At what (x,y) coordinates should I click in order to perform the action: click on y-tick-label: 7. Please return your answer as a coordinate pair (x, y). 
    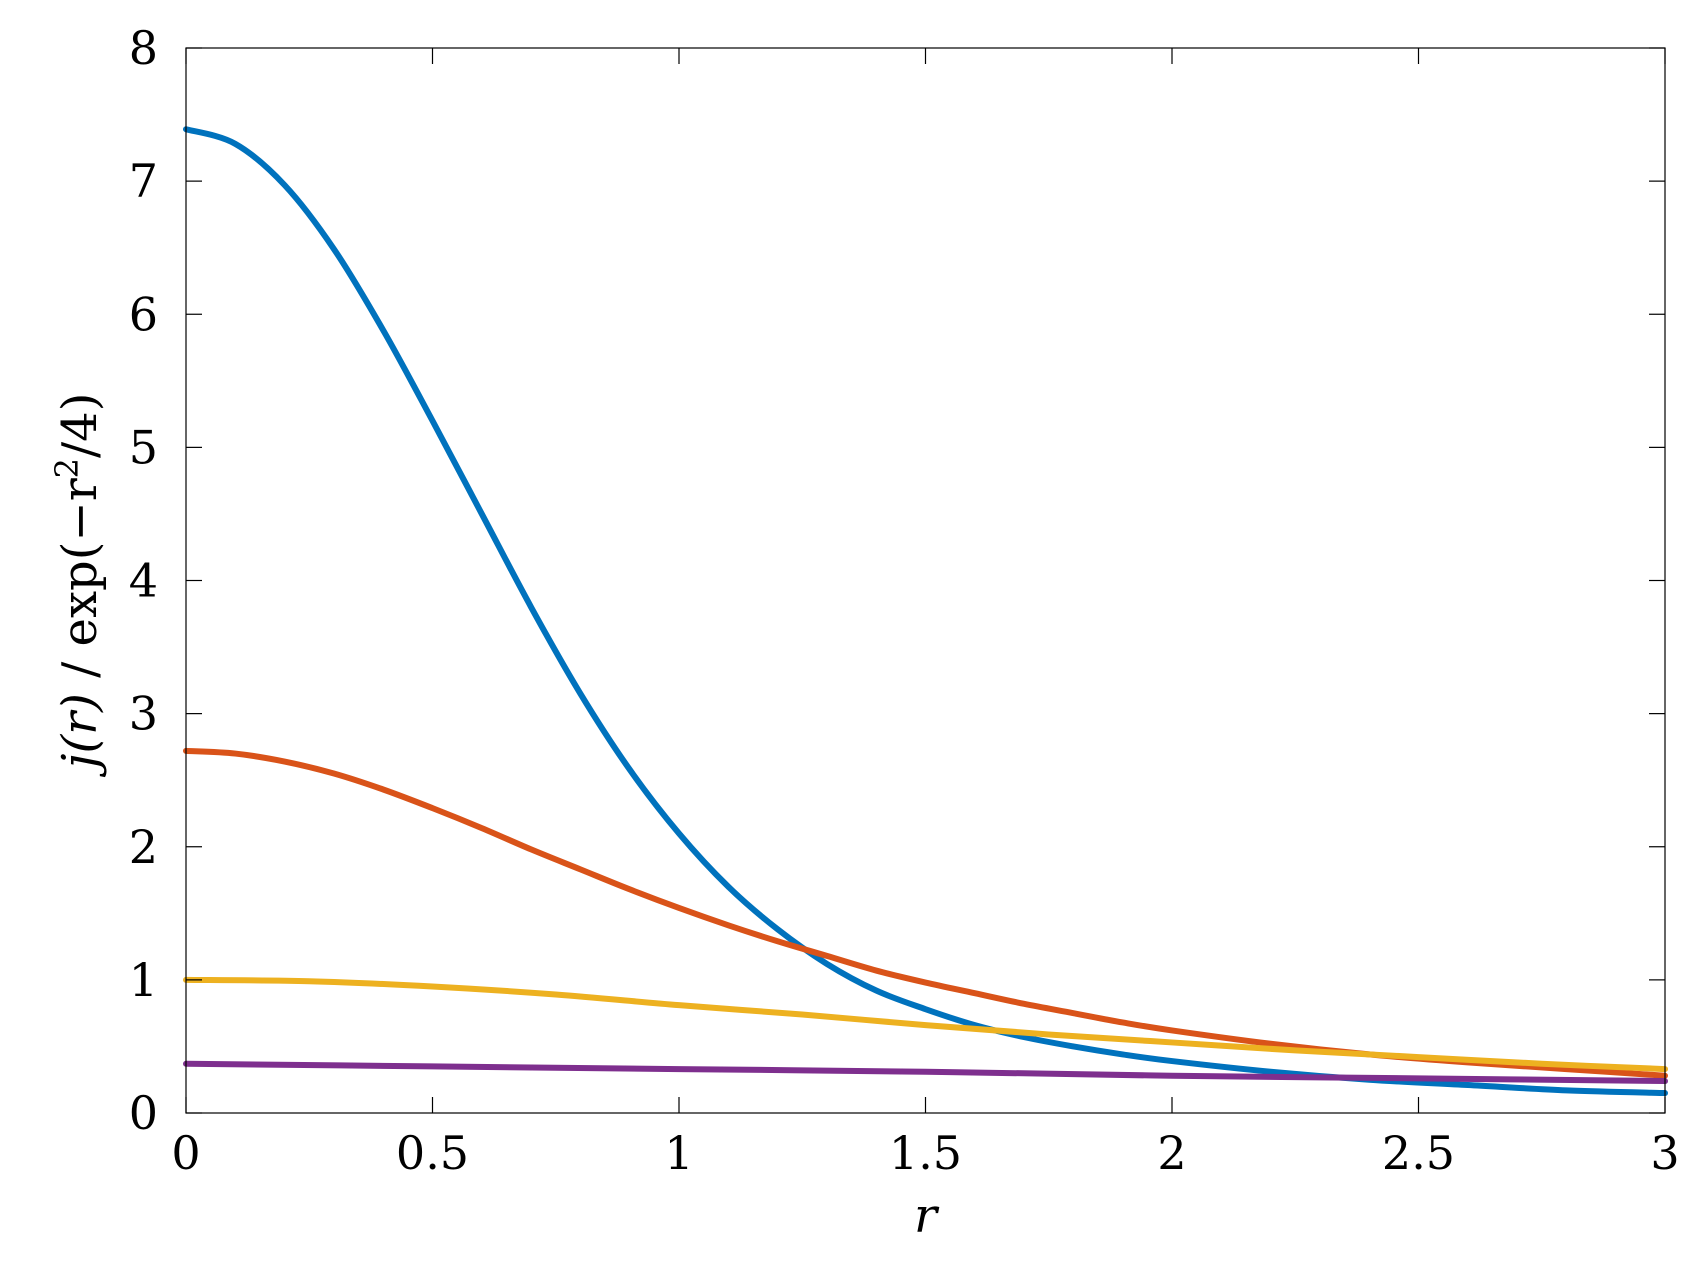
    Looking at the image, I should click on (143, 181).